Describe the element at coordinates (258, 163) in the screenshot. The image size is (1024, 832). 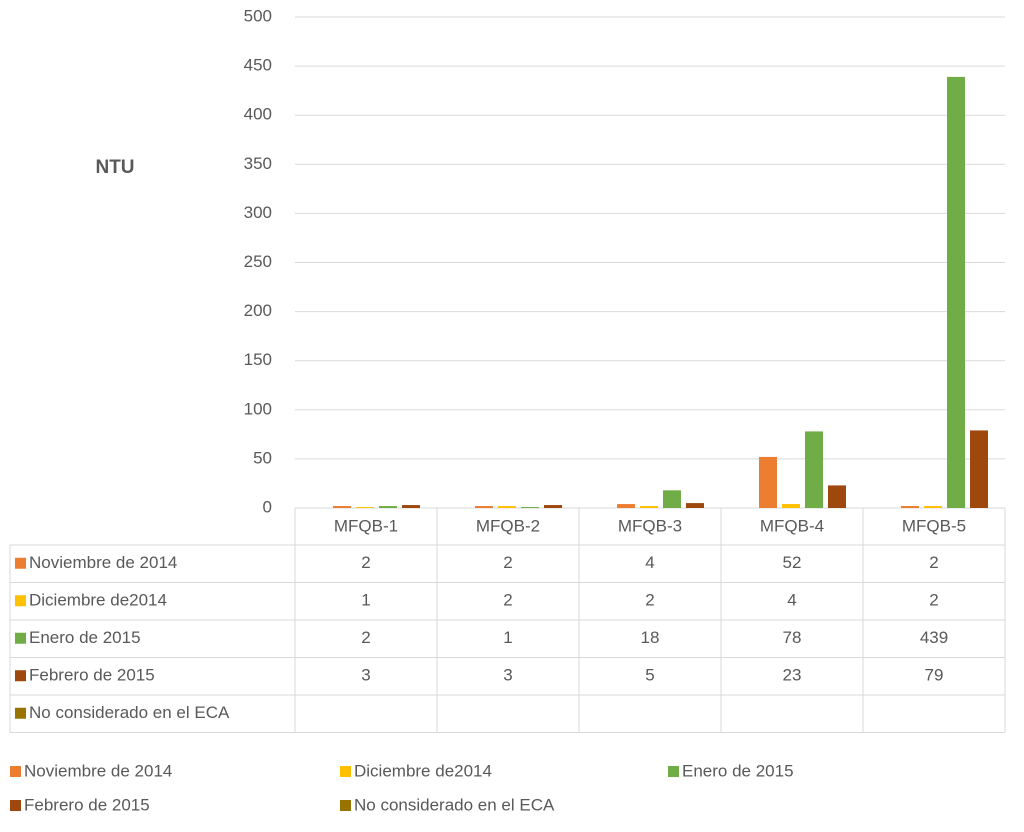
I see `y-tick-label: 350` at that location.